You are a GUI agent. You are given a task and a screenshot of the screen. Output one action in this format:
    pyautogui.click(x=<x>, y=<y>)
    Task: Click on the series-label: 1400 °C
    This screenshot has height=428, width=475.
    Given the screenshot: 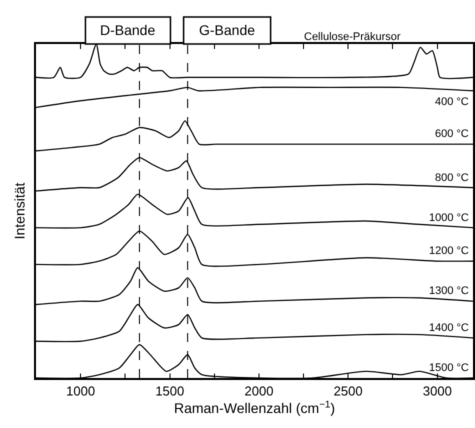 What is the action you would take?
    pyautogui.click(x=449, y=328)
    